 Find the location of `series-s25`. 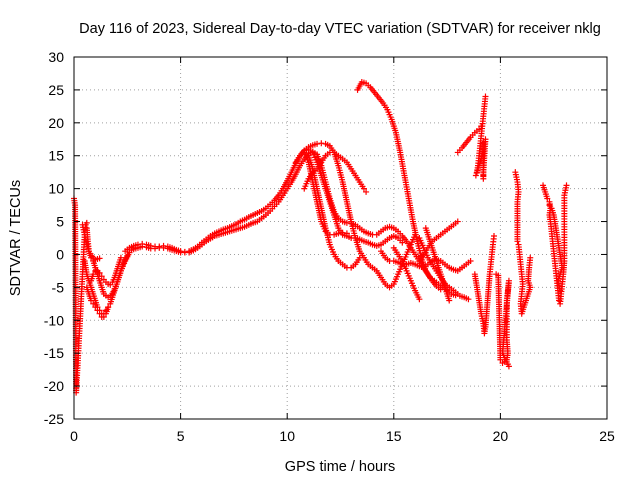

series-s25 is located at coordinates (556, 248).